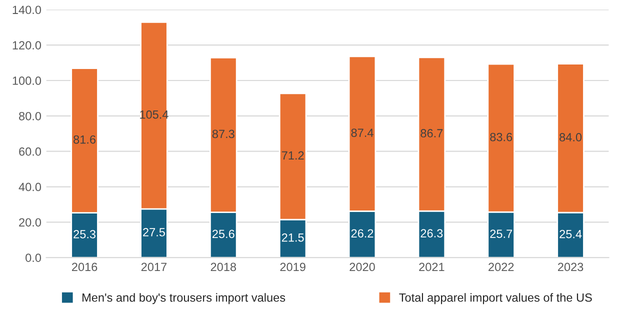 This screenshot has width=618, height=322. What do you see at coordinates (431, 267) in the screenshot?
I see `x-tick-label: 2021` at bounding box center [431, 267].